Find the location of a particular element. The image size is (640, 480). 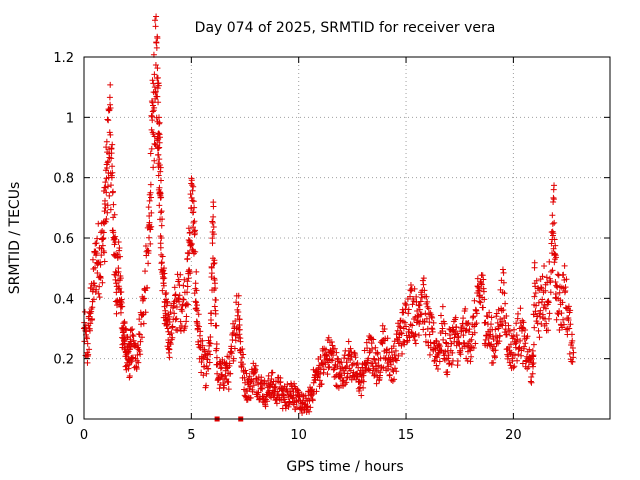

x-axis-label: GPS time / hours is located at coordinates (344, 467).